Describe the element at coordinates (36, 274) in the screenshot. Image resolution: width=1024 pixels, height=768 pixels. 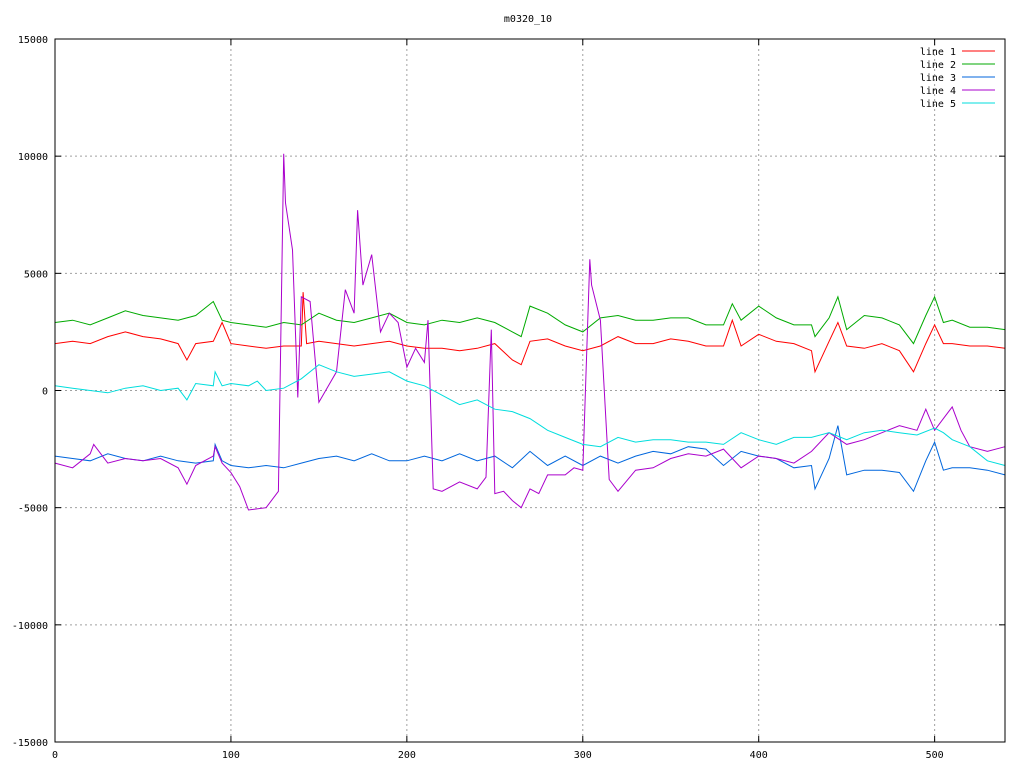
I see `y-tick-label: 5000` at that location.